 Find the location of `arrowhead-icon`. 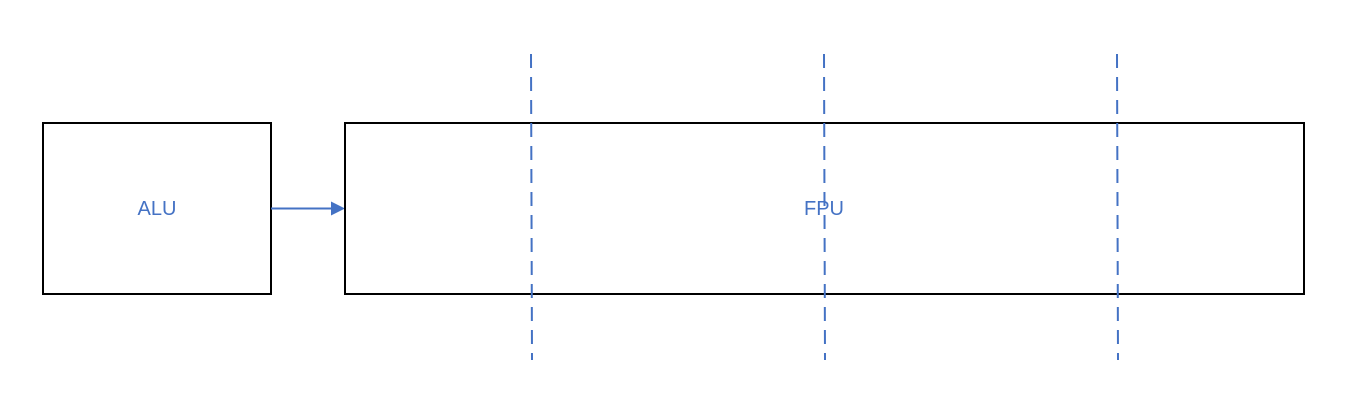

arrowhead-icon is located at coordinates (338, 208).